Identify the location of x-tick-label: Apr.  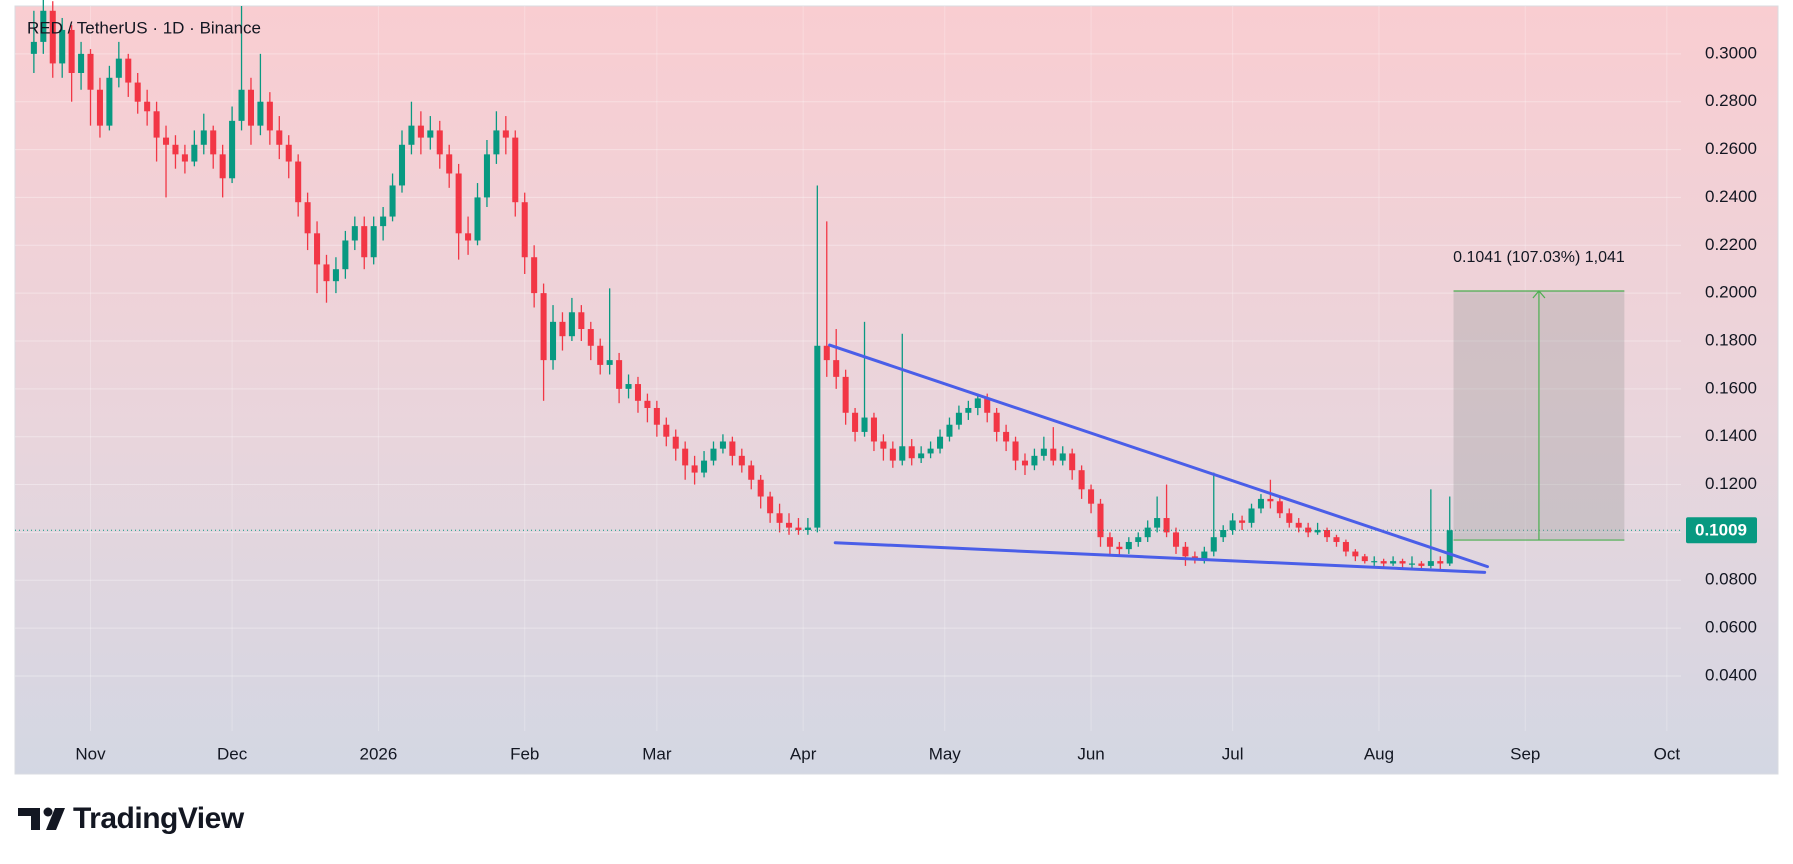
(803, 753).